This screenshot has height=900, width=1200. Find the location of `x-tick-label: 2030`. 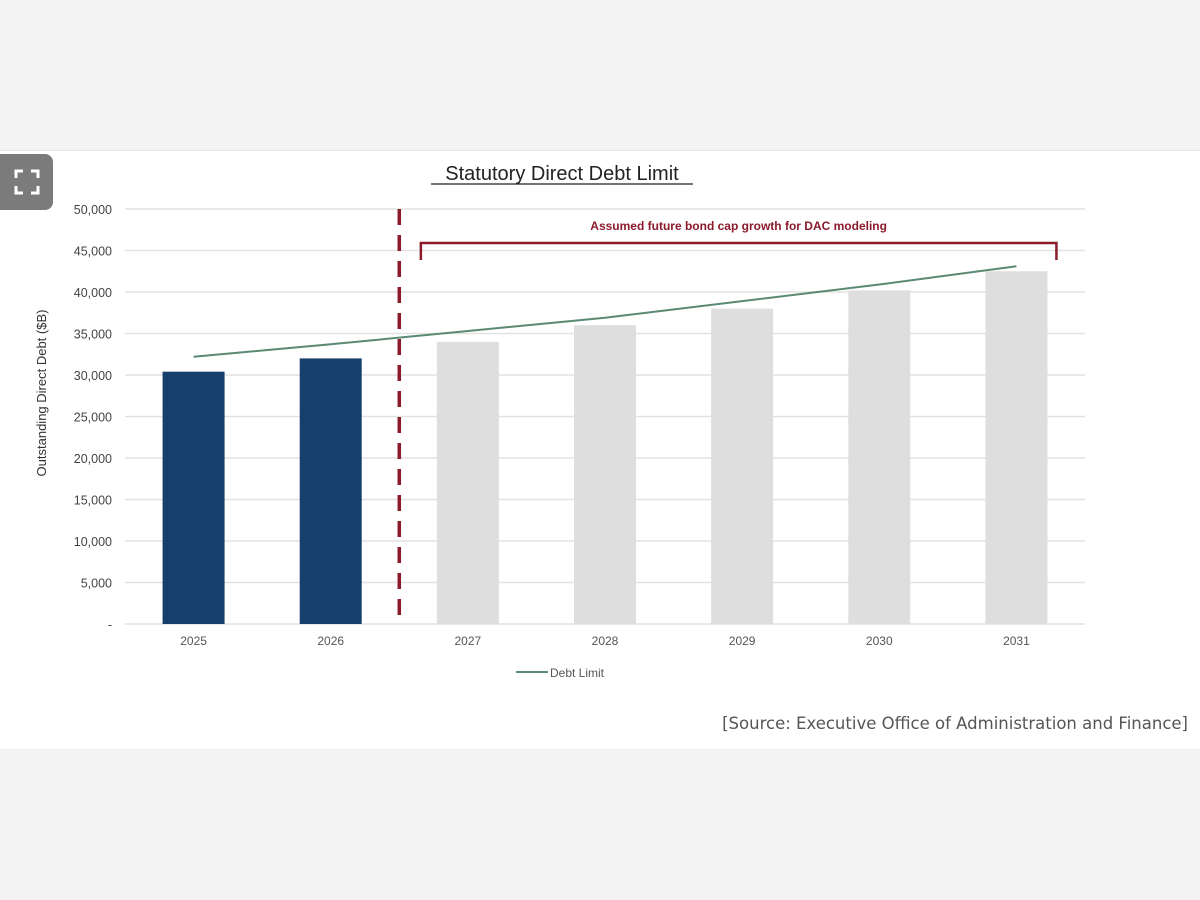

x-tick-label: 2030 is located at coordinates (879, 641).